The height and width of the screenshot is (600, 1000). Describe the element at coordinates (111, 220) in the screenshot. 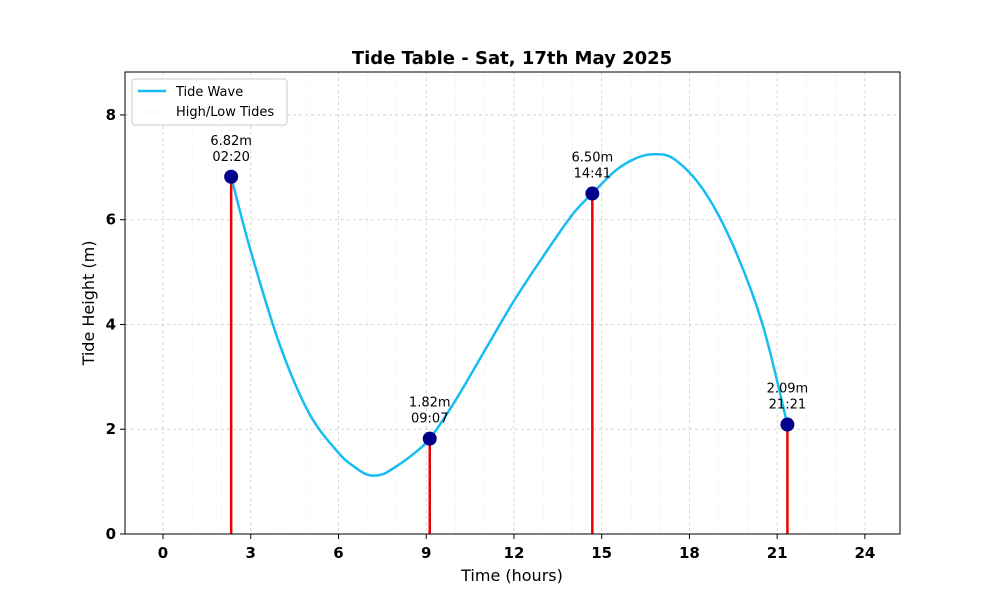

I see `y-tick-label: 6` at that location.